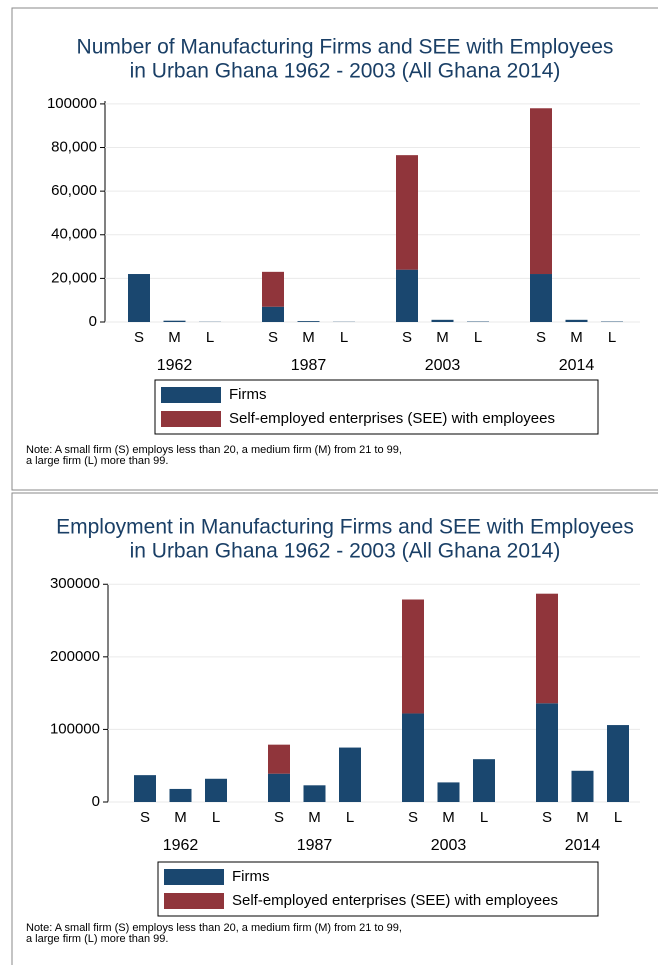 The width and height of the screenshot is (658, 965). What do you see at coordinates (74, 277) in the screenshot?
I see `y-tick-label: 20,000` at bounding box center [74, 277].